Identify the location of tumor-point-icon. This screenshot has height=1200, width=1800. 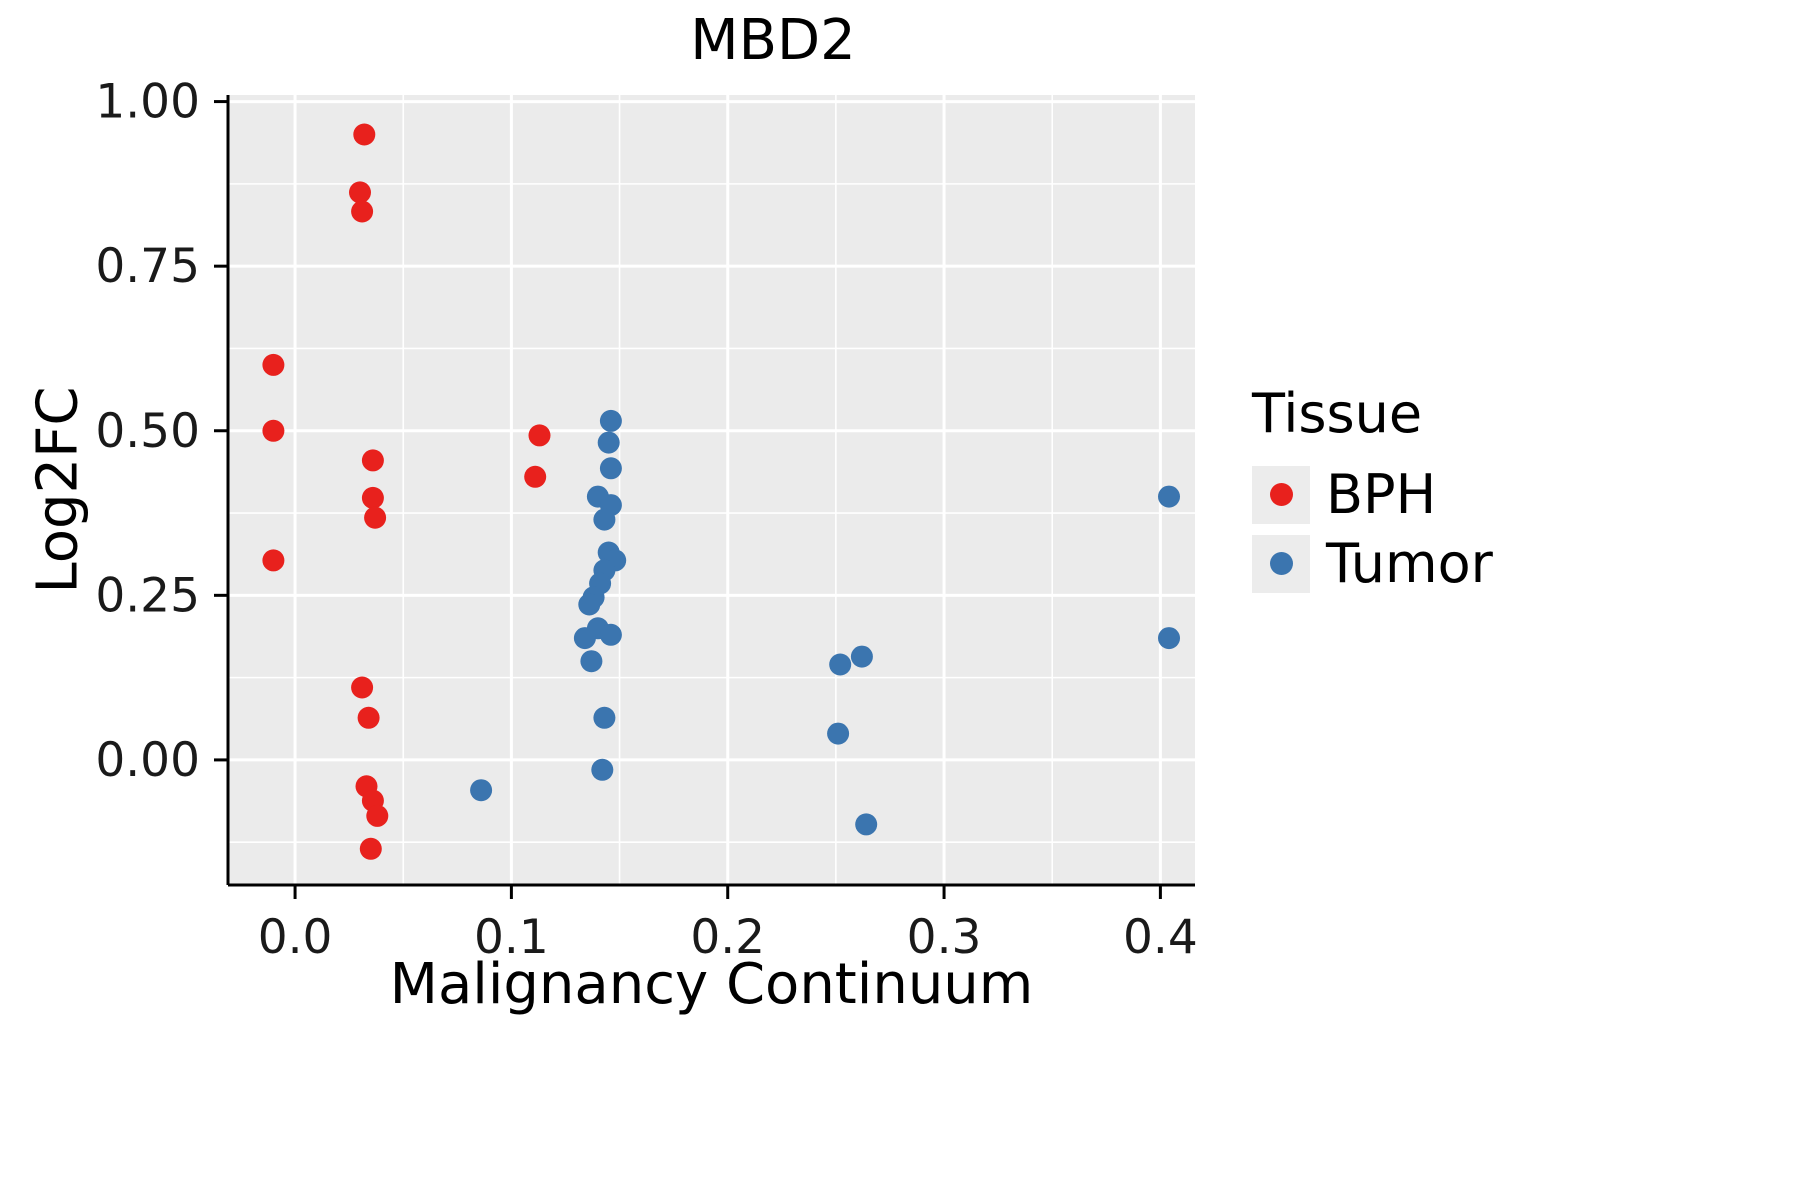
(1281, 563).